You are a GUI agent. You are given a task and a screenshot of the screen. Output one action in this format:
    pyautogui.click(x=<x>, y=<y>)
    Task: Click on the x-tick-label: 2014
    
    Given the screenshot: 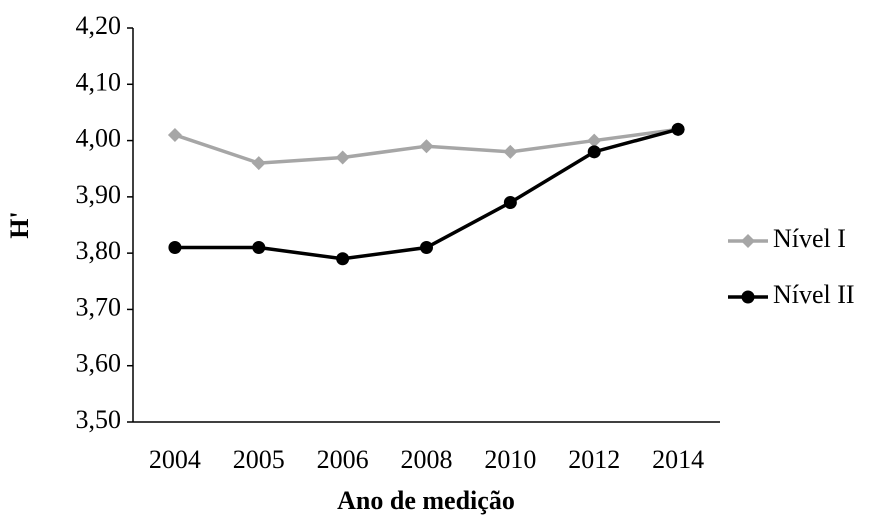 What is the action you would take?
    pyautogui.click(x=678, y=459)
    